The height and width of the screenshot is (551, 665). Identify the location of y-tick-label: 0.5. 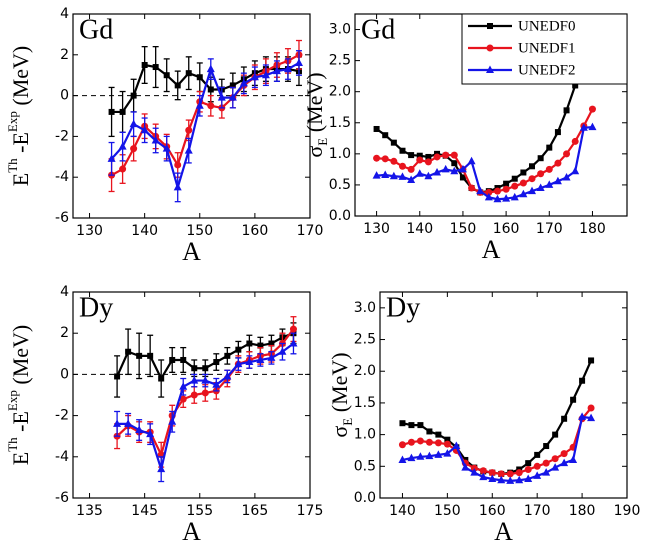
(365, 466).